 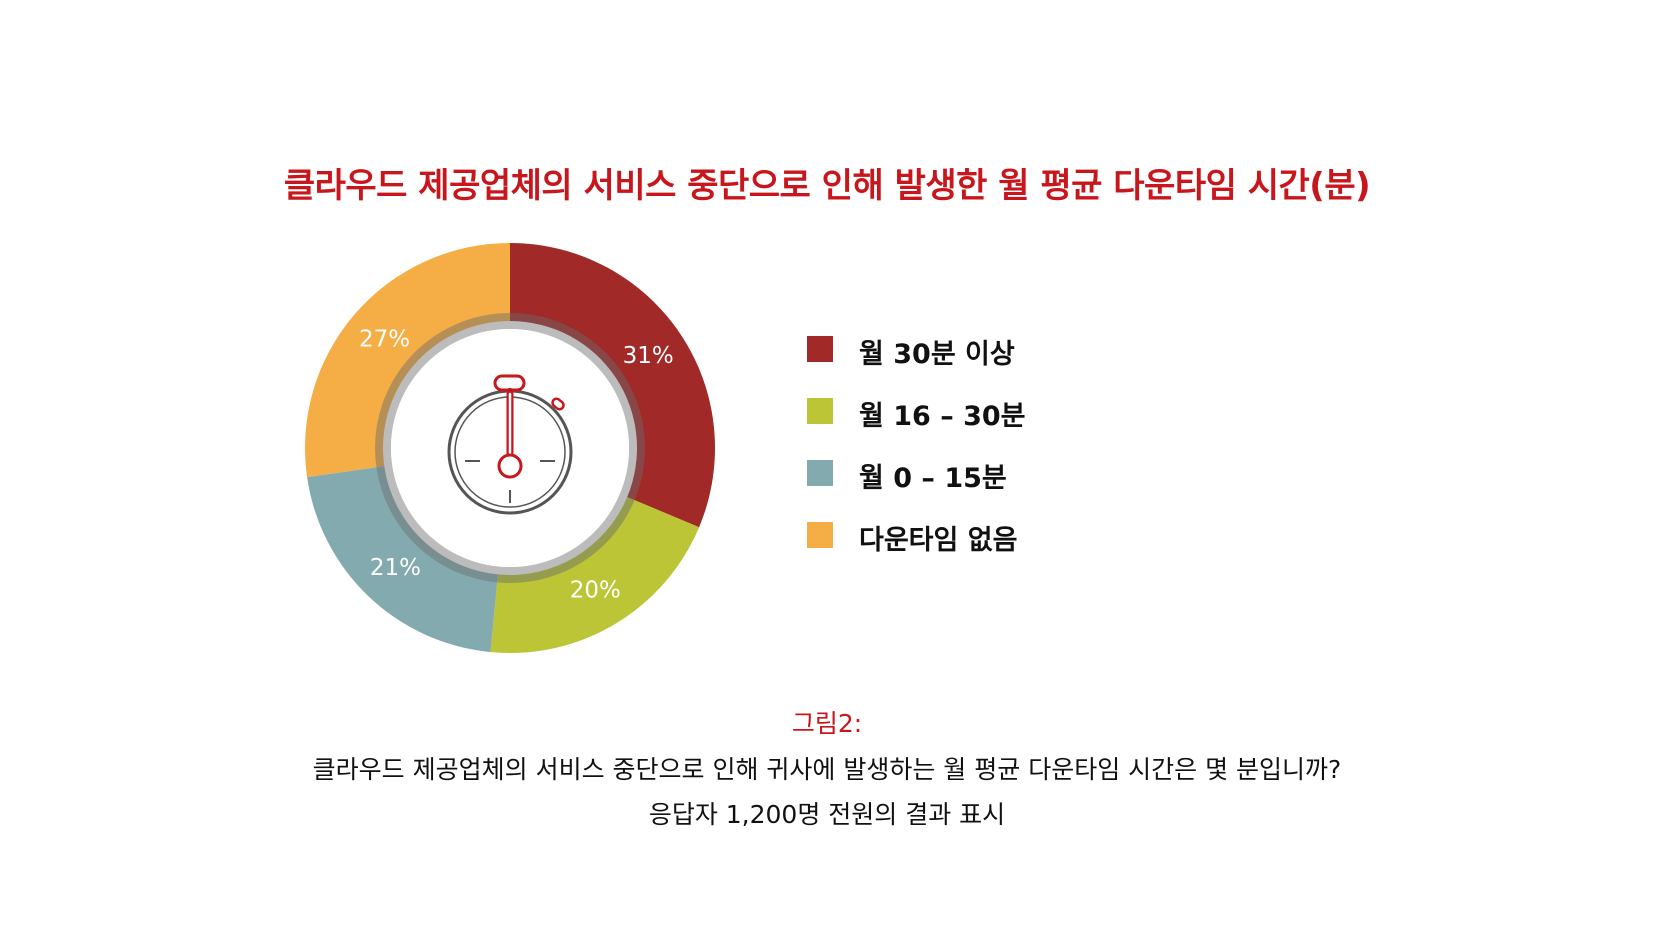 I want to click on donut-chart: 31% 20% 21% 27%, so click(x=510, y=448).